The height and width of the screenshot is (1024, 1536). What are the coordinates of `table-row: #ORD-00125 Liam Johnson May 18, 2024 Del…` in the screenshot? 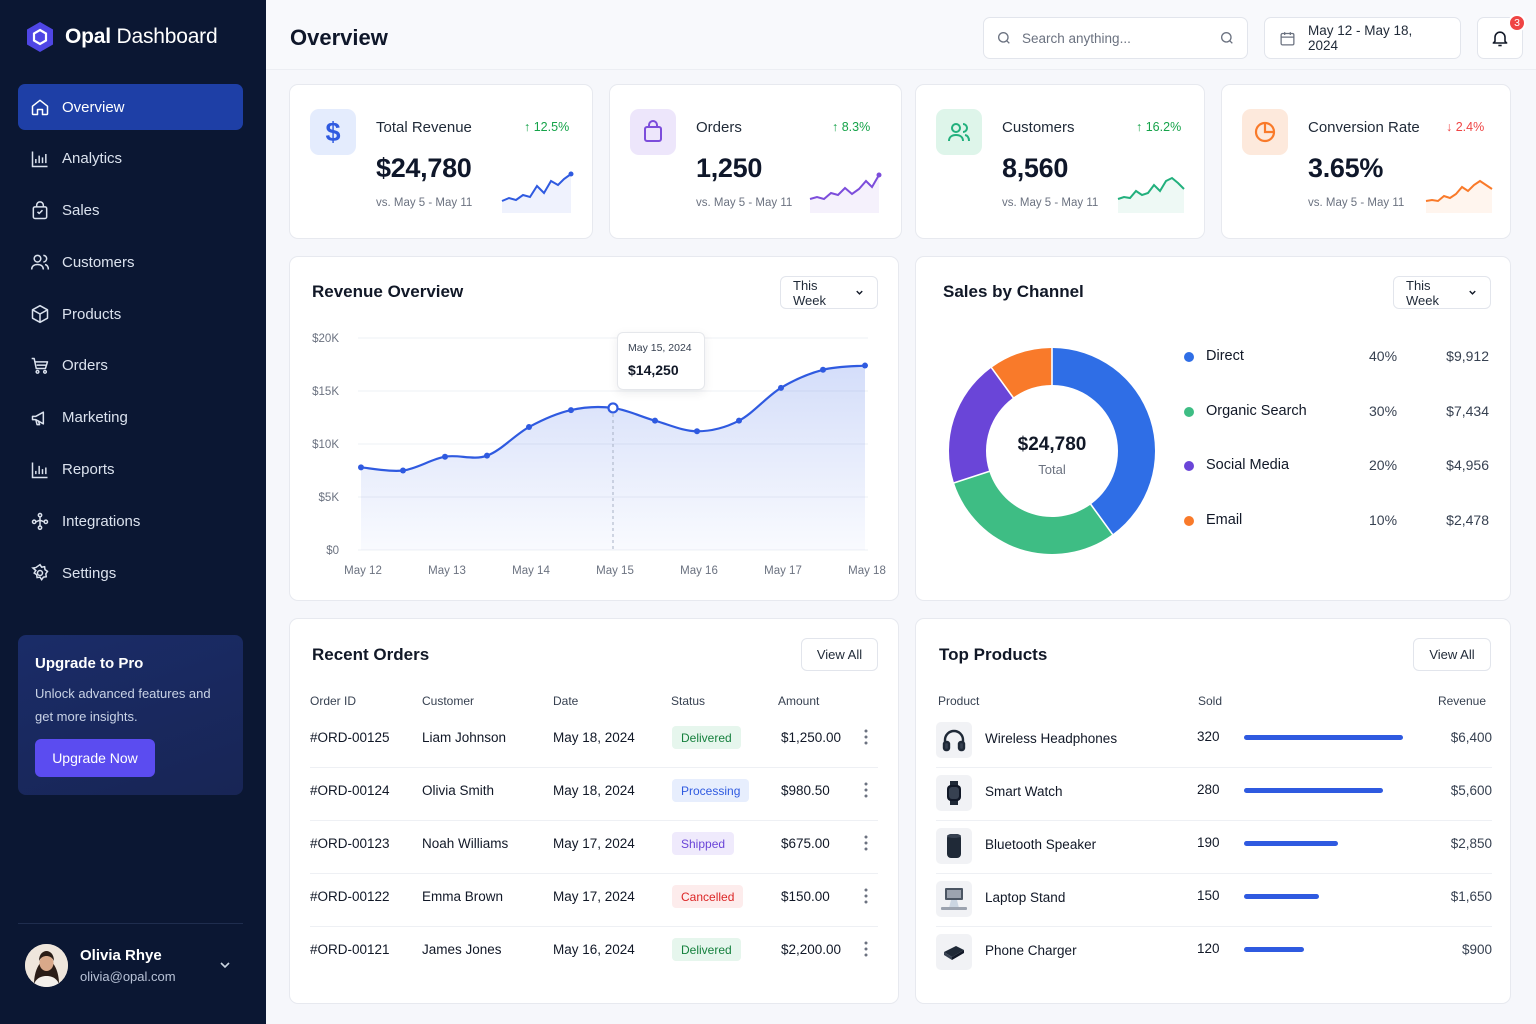 It's located at (594, 741).